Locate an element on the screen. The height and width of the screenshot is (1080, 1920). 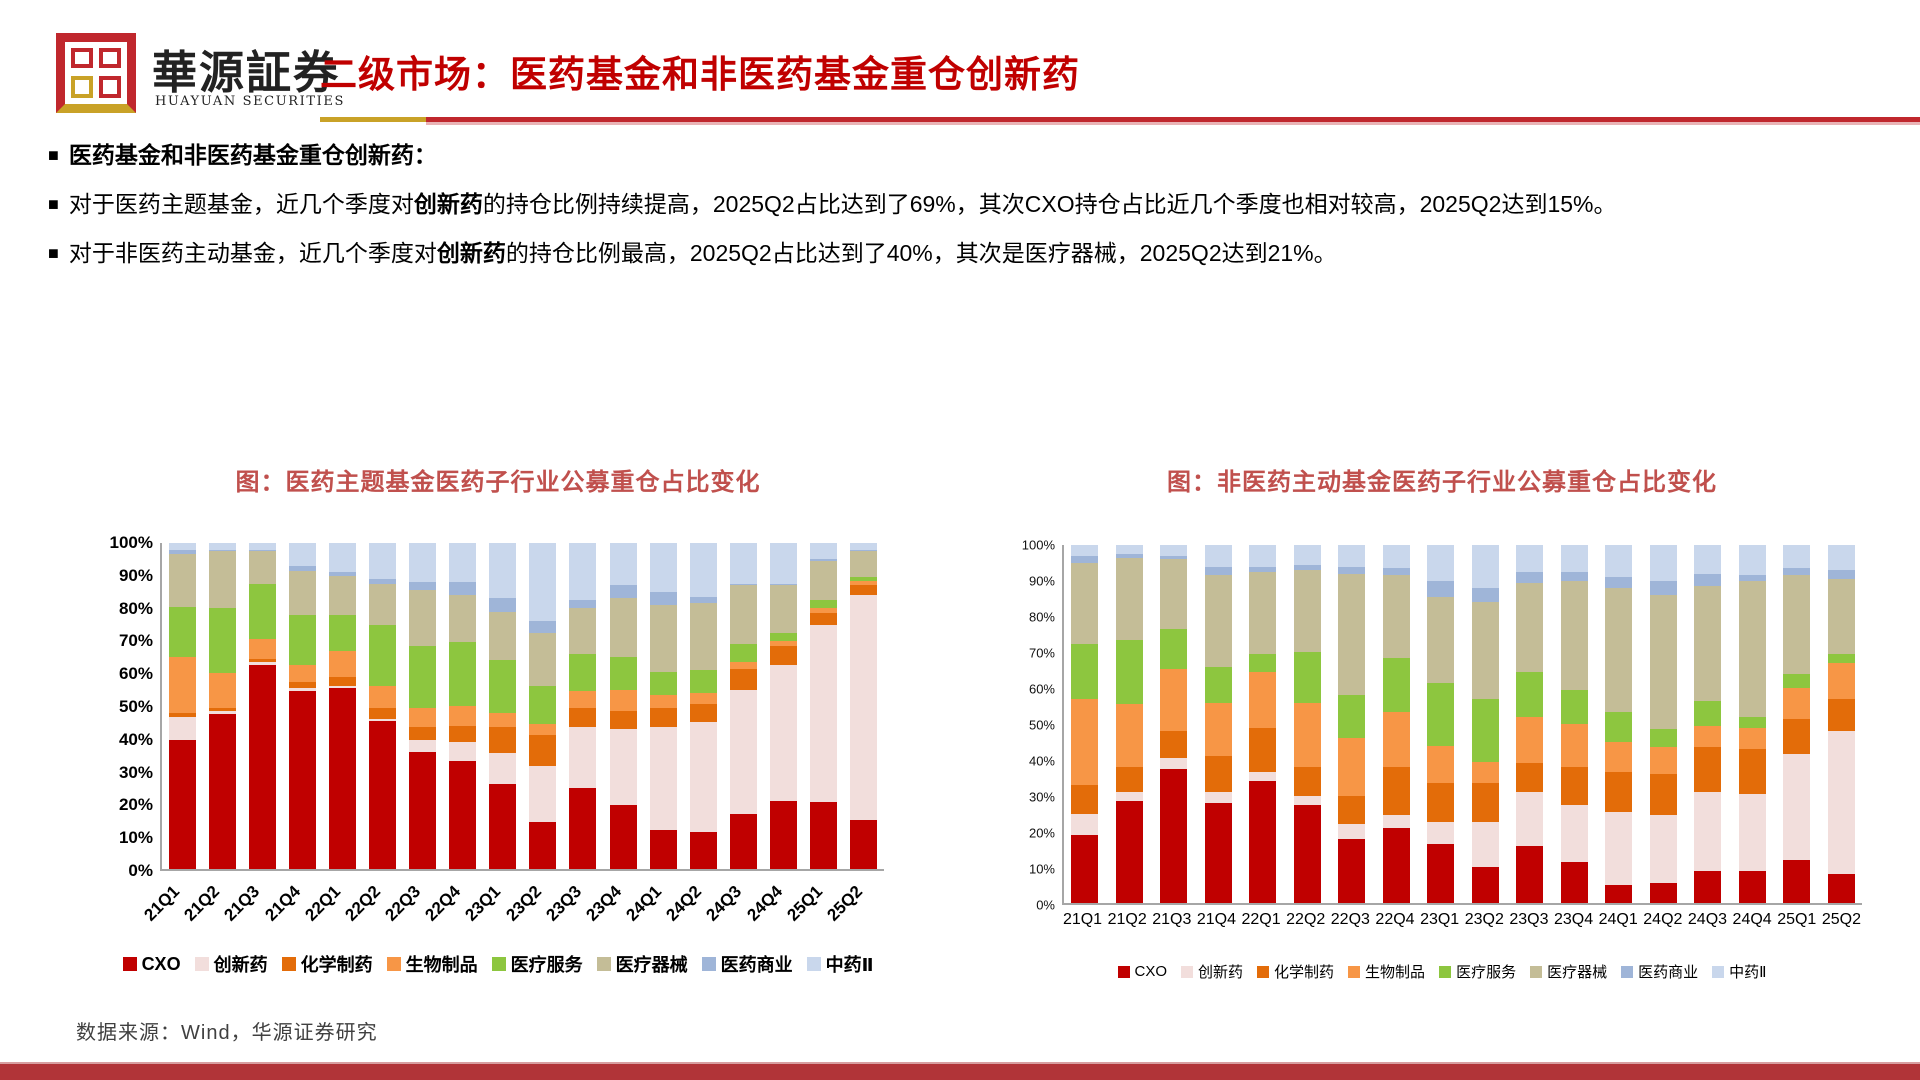
legend-item-创新药: 创新药 is located at coordinates (1212, 971).